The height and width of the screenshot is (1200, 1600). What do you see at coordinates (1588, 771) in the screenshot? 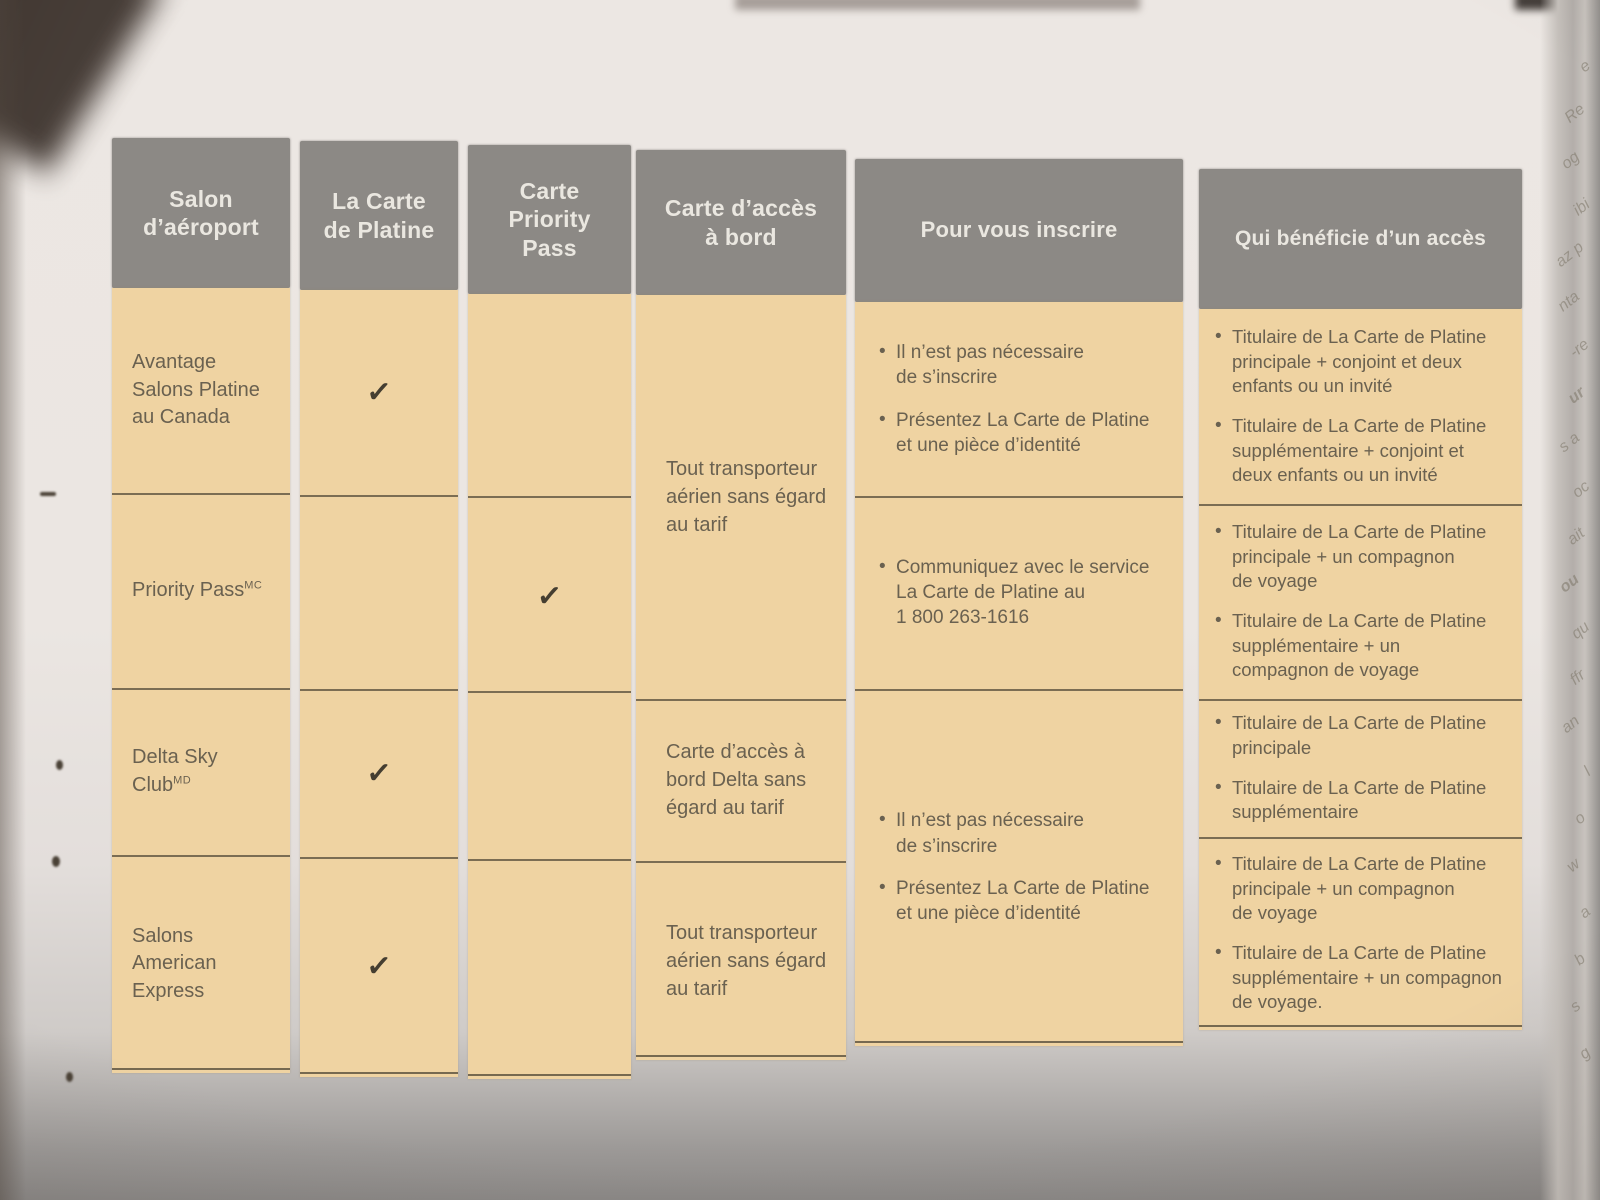
I see `page-edge-text-fragment: l` at bounding box center [1588, 771].